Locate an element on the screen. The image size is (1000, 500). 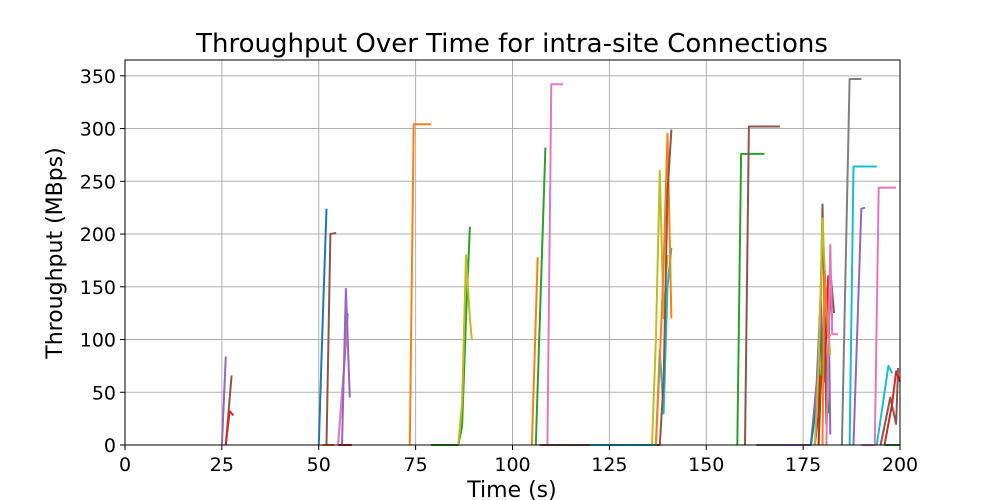
x-tick-label: 0 is located at coordinates (125, 465).